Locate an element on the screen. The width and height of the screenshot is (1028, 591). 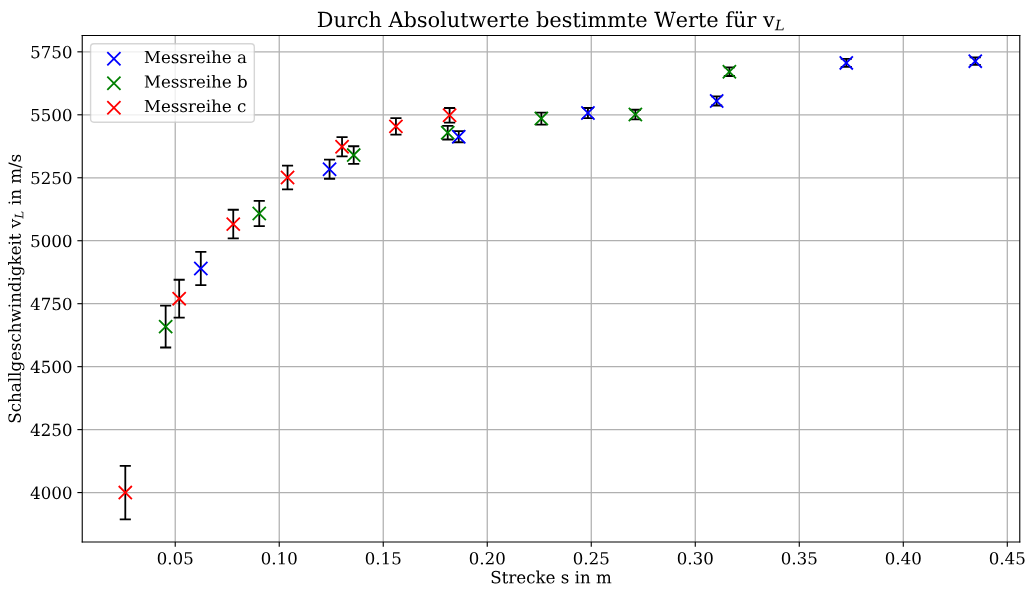
legend-label: Messreihe b is located at coordinates (195, 81).